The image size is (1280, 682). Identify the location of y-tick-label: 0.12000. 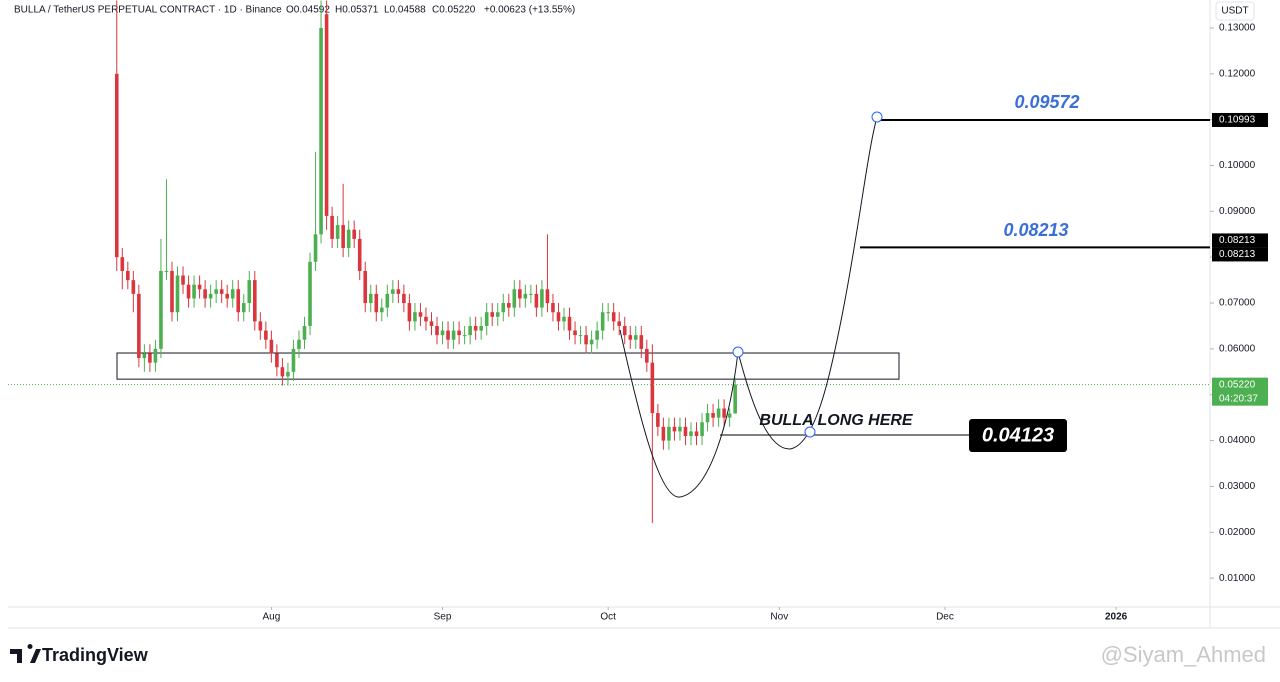
(1237, 73).